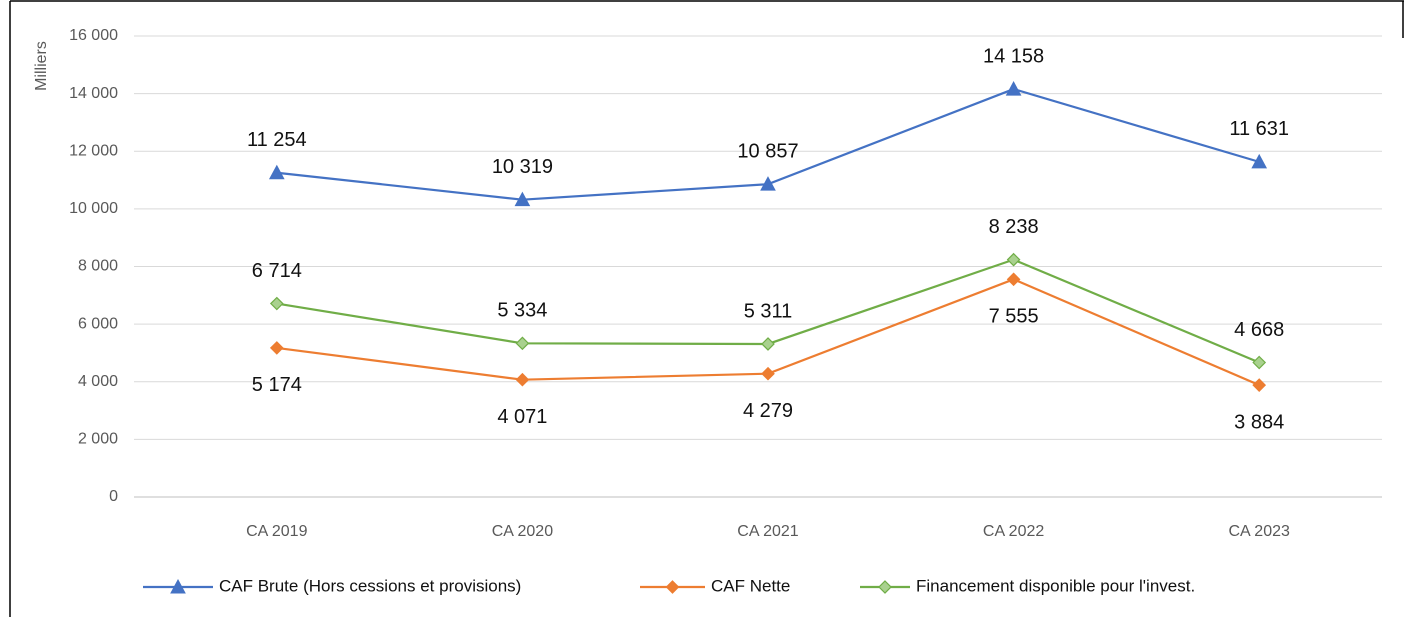 This screenshot has width=1405, height=617. Describe the element at coordinates (113, 496) in the screenshot. I see `y-tick-label: 0` at that location.